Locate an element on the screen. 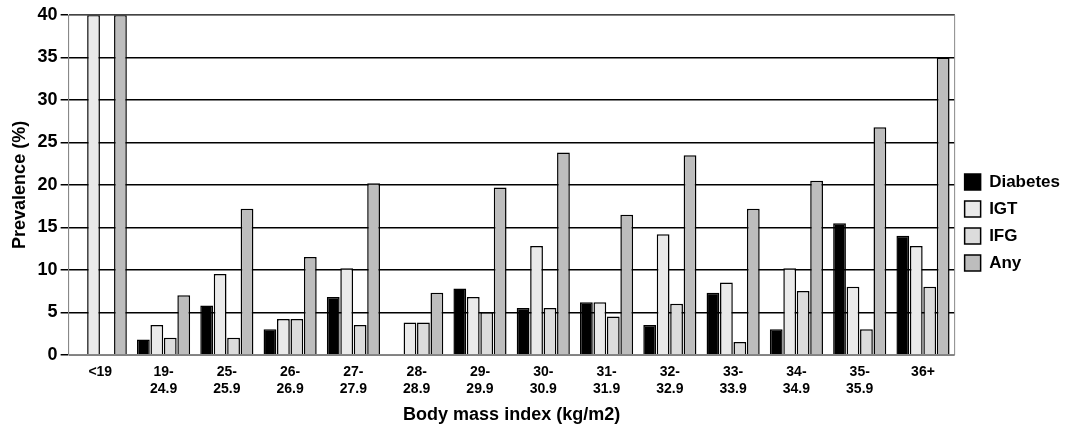 The height and width of the screenshot is (435, 1090). x-axis-title: Body mass index (kg/m2) is located at coordinates (512, 414).